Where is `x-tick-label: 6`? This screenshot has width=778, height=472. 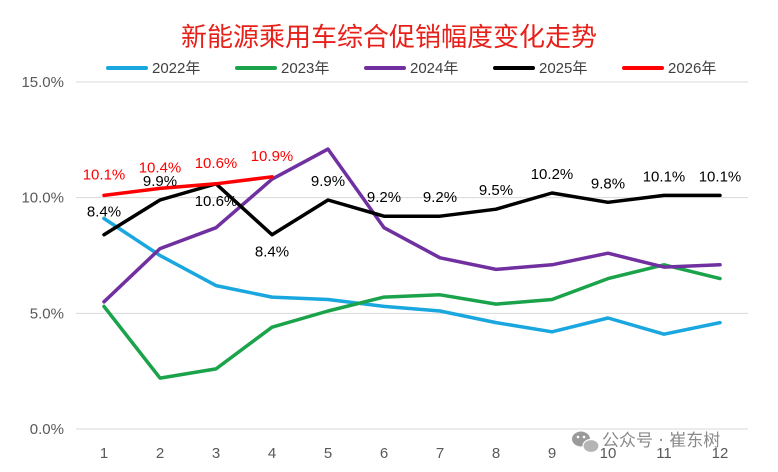
x-tick-label: 6 is located at coordinates (384, 453).